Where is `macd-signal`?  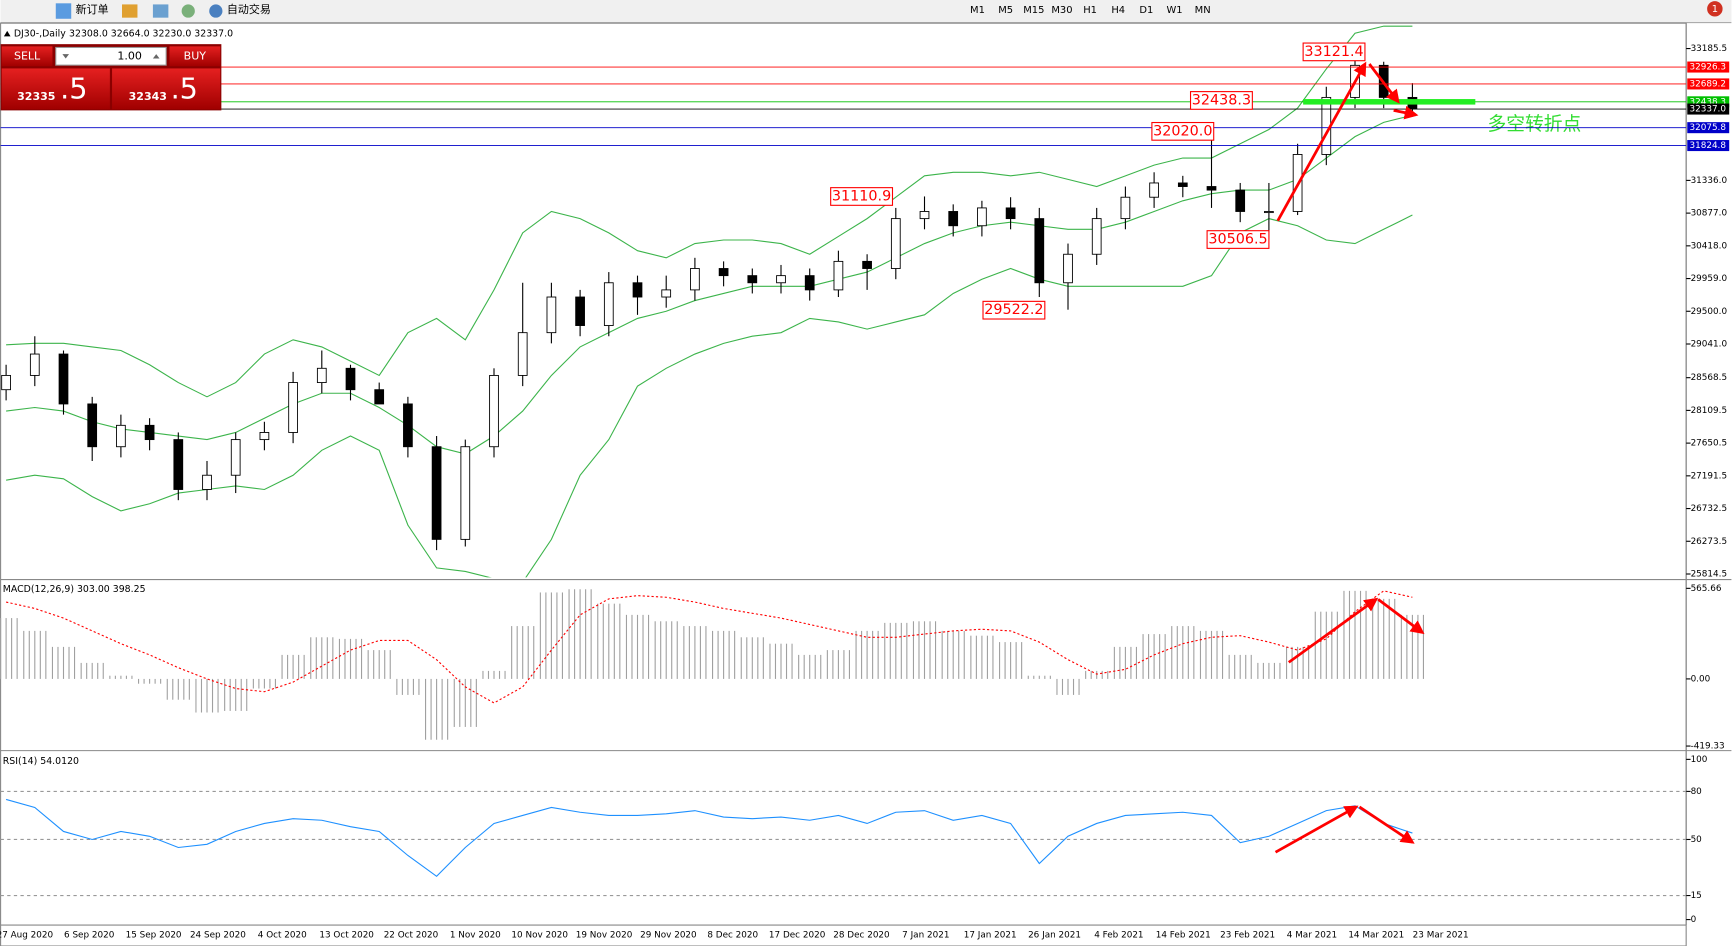
macd-signal is located at coordinates (709, 647).